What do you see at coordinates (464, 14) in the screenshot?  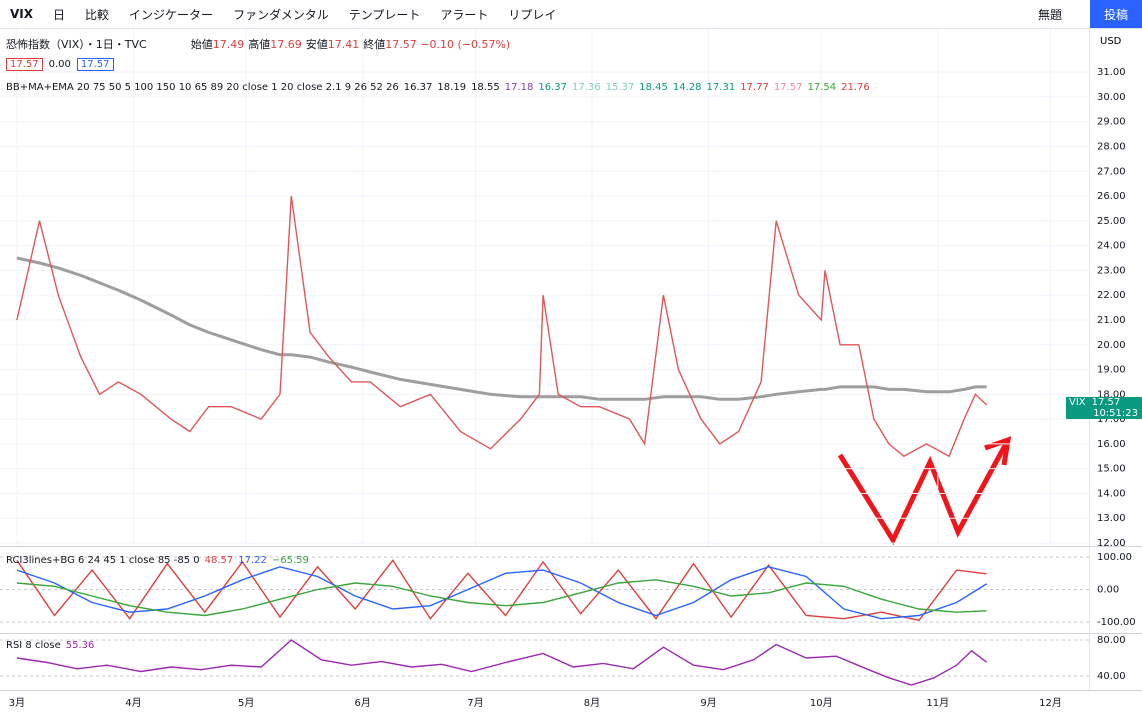 I see `toolbar-button: アラート` at bounding box center [464, 14].